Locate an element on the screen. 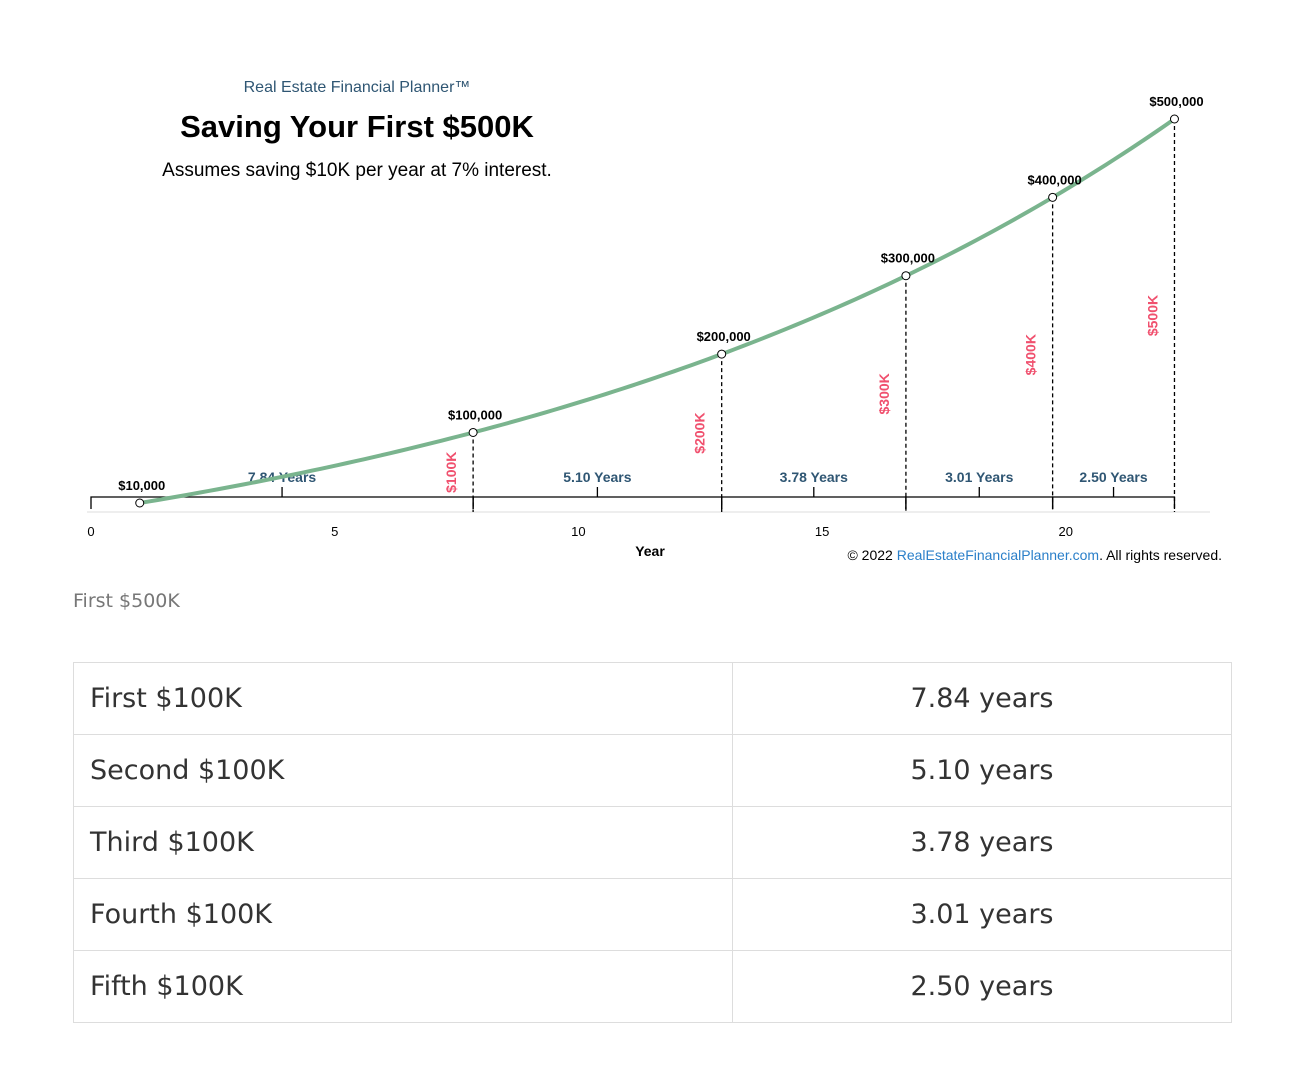 The height and width of the screenshot is (1068, 1292). row-value: 5.10 years is located at coordinates (982, 770).